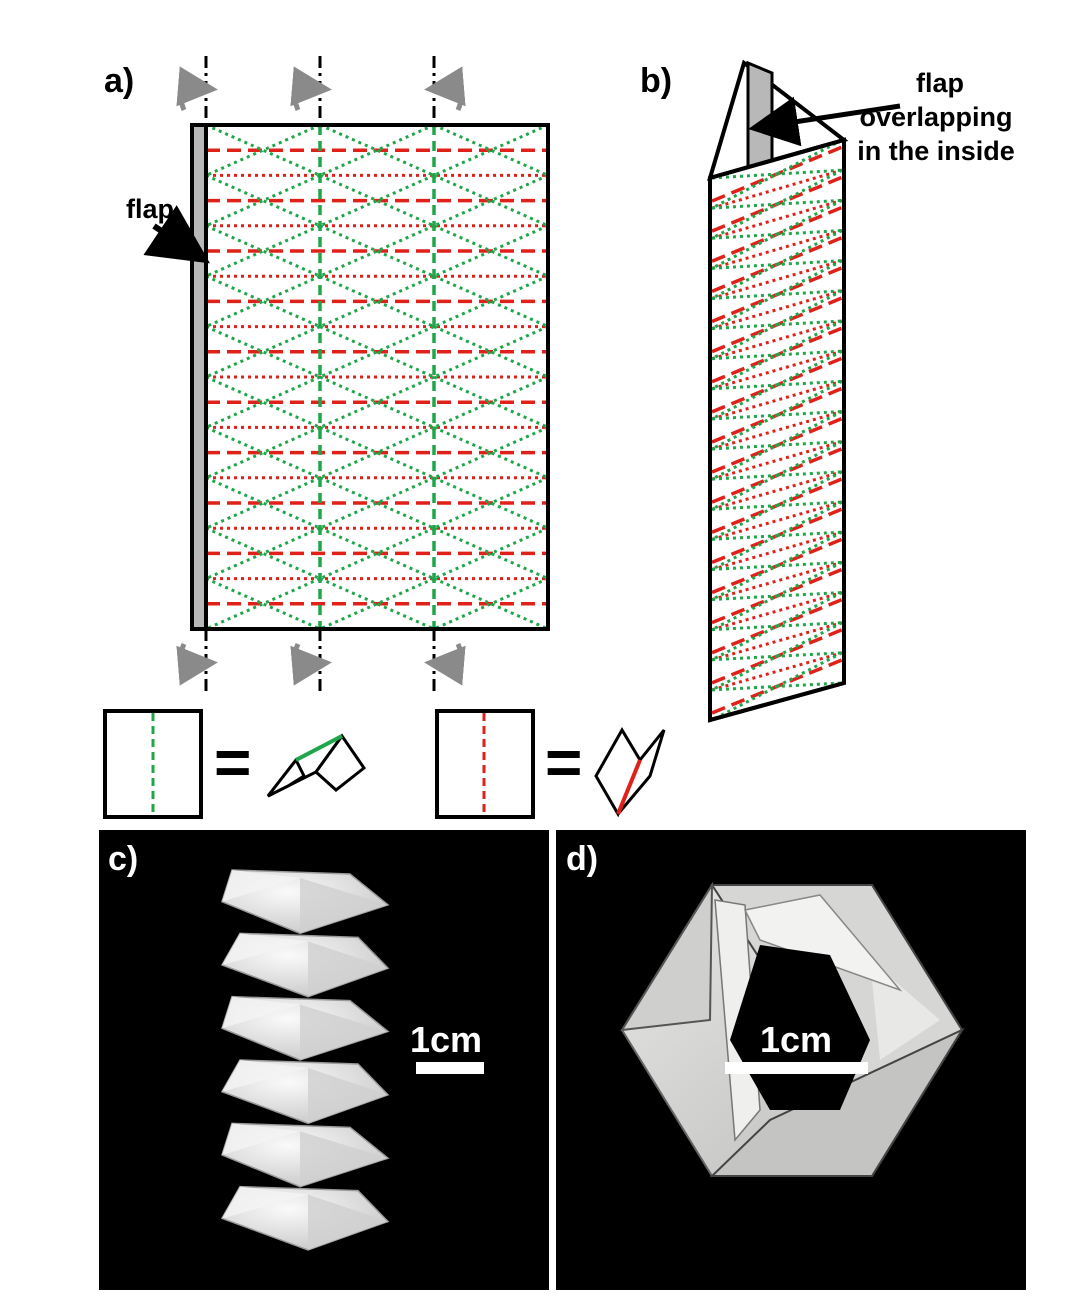 The width and height of the screenshot is (1068, 1306). I want to click on inside-flap, so click(760, 117).